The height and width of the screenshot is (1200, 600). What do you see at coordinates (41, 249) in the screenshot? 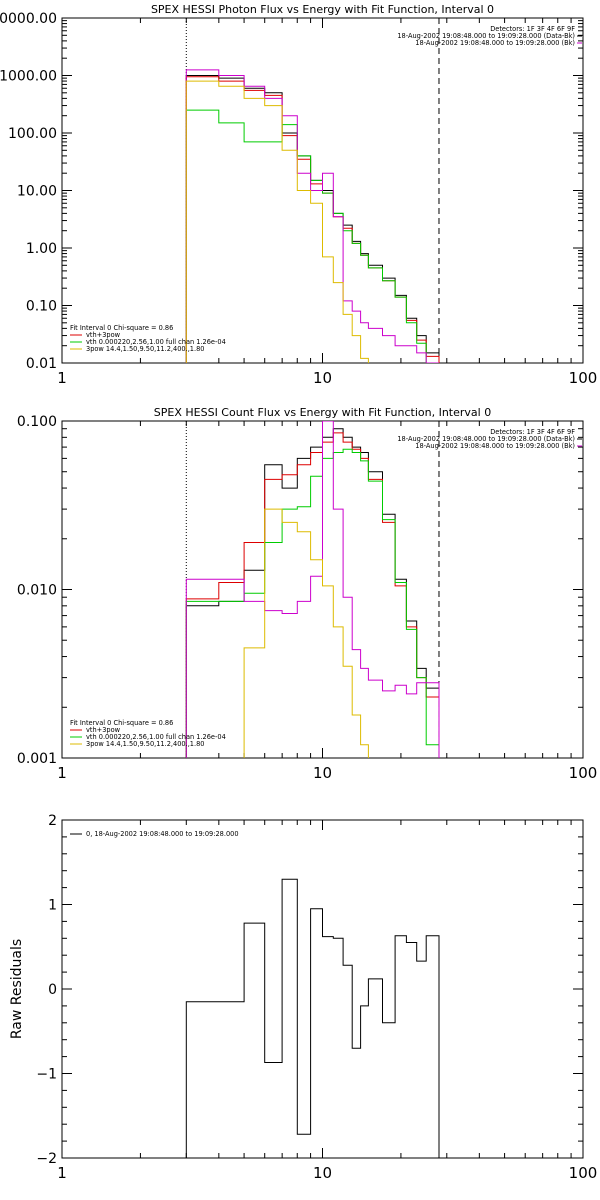
I see `y-tick-label: 1.00` at bounding box center [41, 249].